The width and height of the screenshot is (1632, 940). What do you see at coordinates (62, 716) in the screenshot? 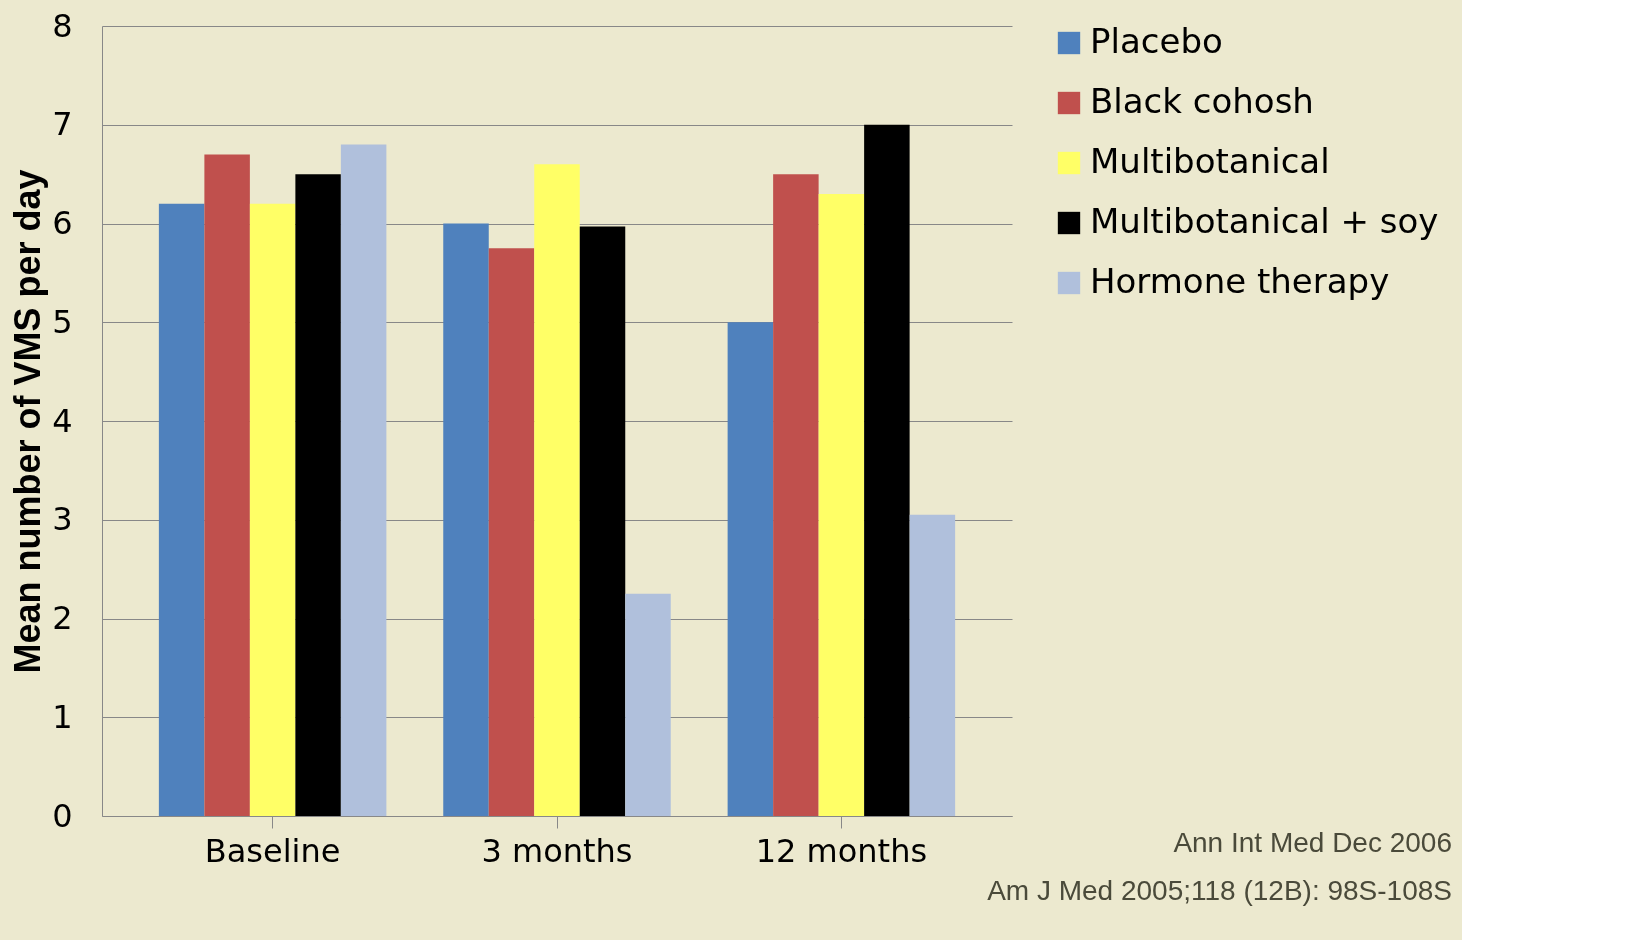
I see `y-tick-label: 1` at bounding box center [62, 716].